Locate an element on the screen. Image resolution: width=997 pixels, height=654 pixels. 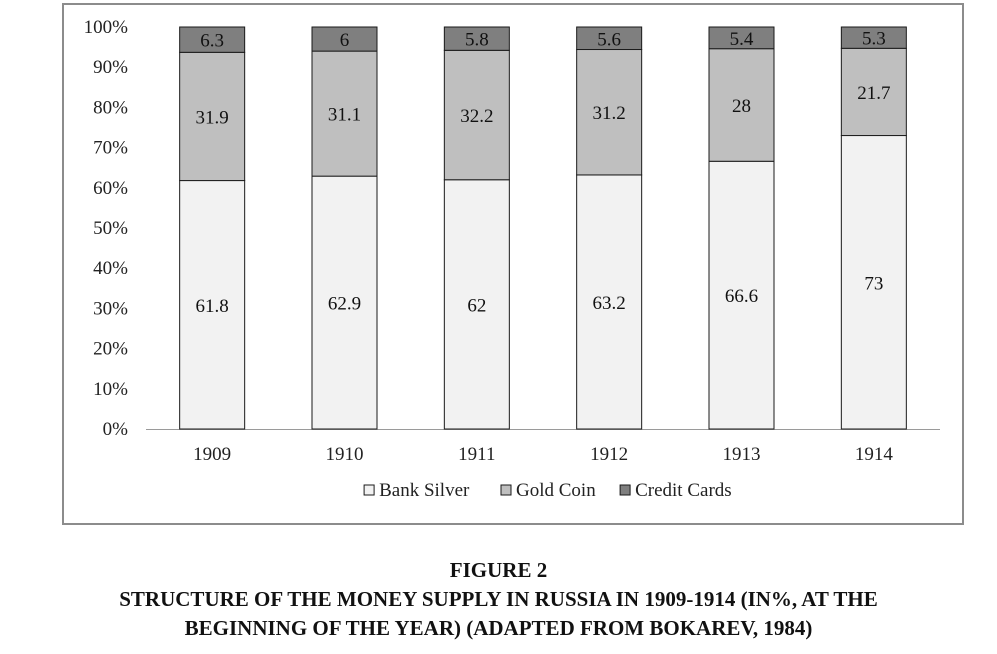
data-label: 31.1 is located at coordinates (344, 115).